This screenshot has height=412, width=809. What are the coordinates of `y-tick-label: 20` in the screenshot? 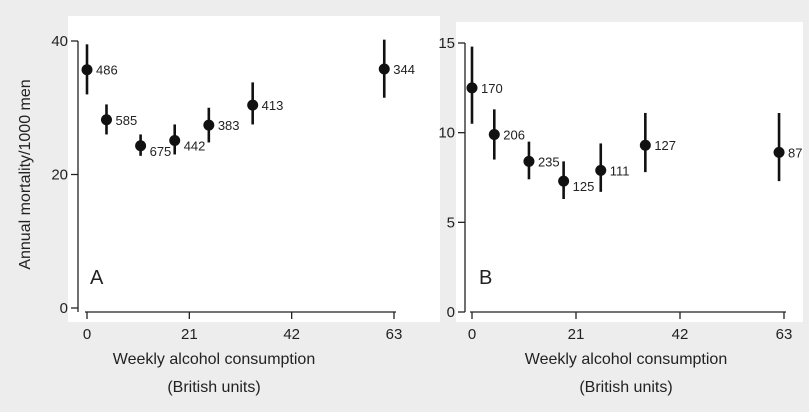 It's located at (59, 175).